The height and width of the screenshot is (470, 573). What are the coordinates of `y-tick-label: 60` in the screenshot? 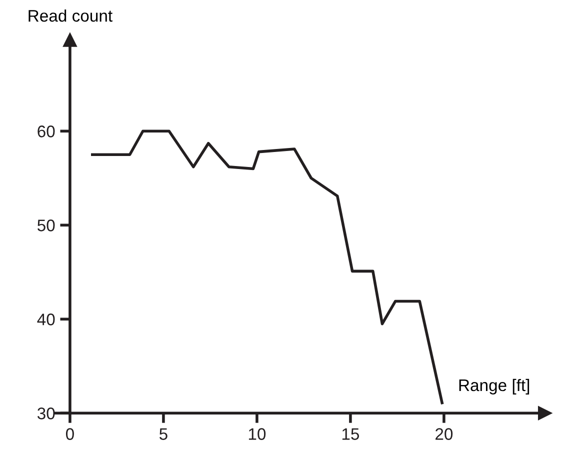 It's located at (46, 132).